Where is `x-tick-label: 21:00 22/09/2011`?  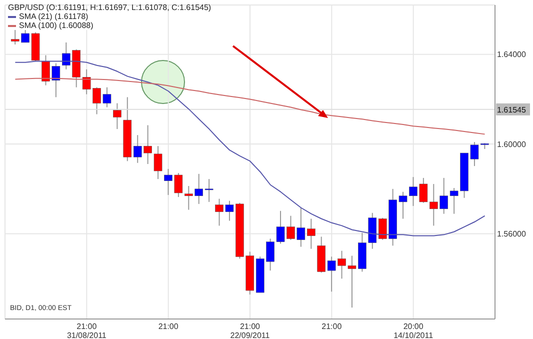
x-tick-label: 21:00 22/09/2011 is located at coordinates (250, 330).